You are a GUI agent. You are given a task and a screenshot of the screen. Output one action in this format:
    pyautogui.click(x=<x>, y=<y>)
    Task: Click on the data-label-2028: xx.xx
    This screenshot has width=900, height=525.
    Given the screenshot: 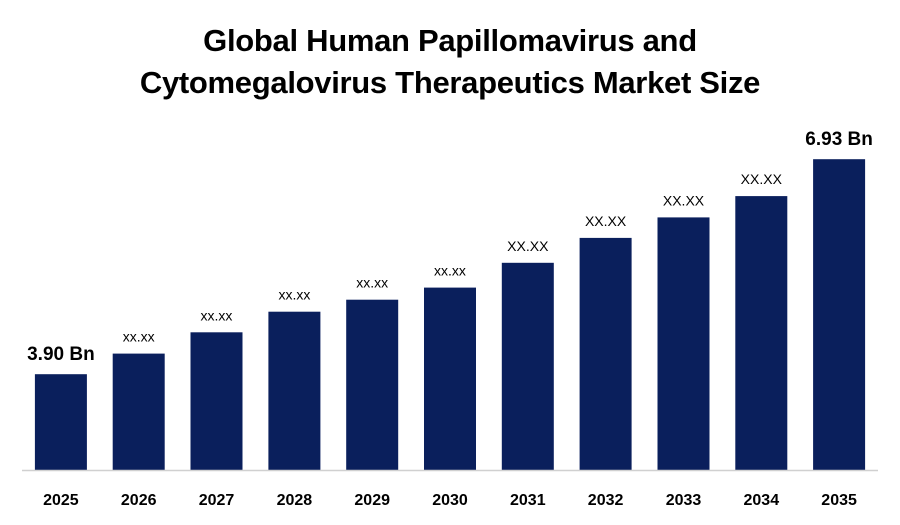 What is the action you would take?
    pyautogui.click(x=294, y=295)
    